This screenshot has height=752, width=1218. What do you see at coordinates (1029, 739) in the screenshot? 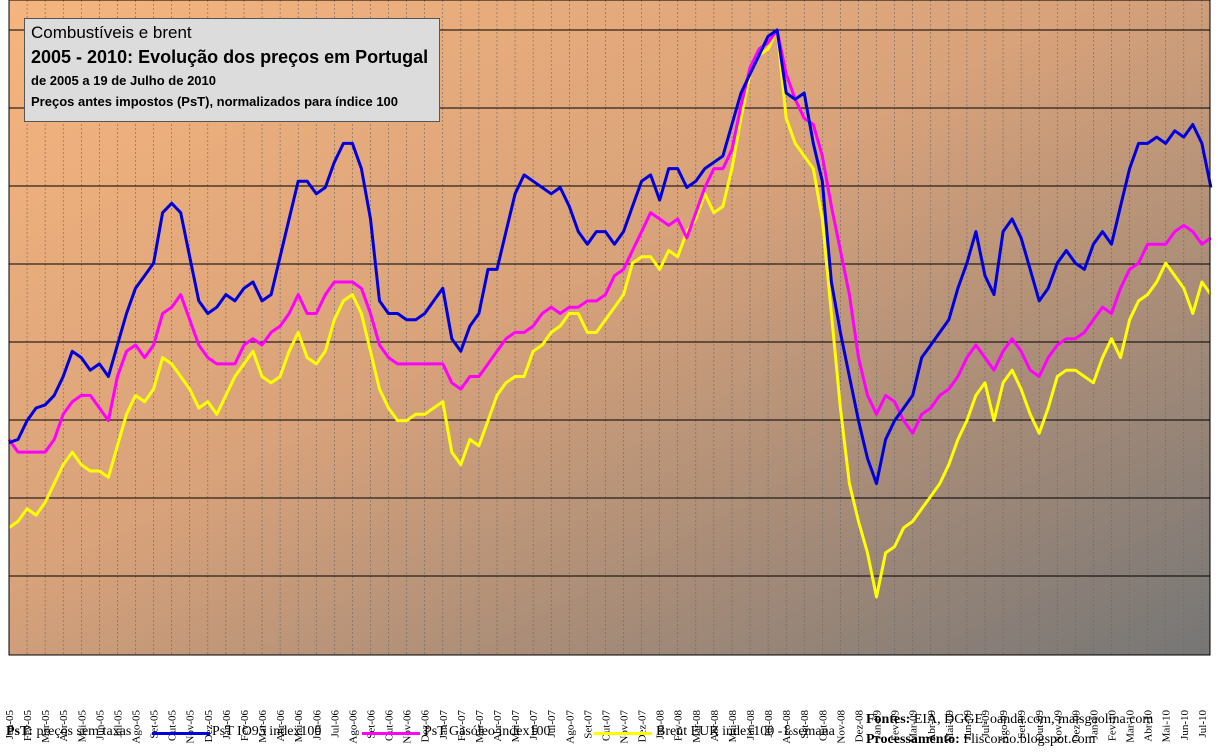
I see `processing-text: Fliscorno.blogspot.com` at bounding box center [1029, 739].